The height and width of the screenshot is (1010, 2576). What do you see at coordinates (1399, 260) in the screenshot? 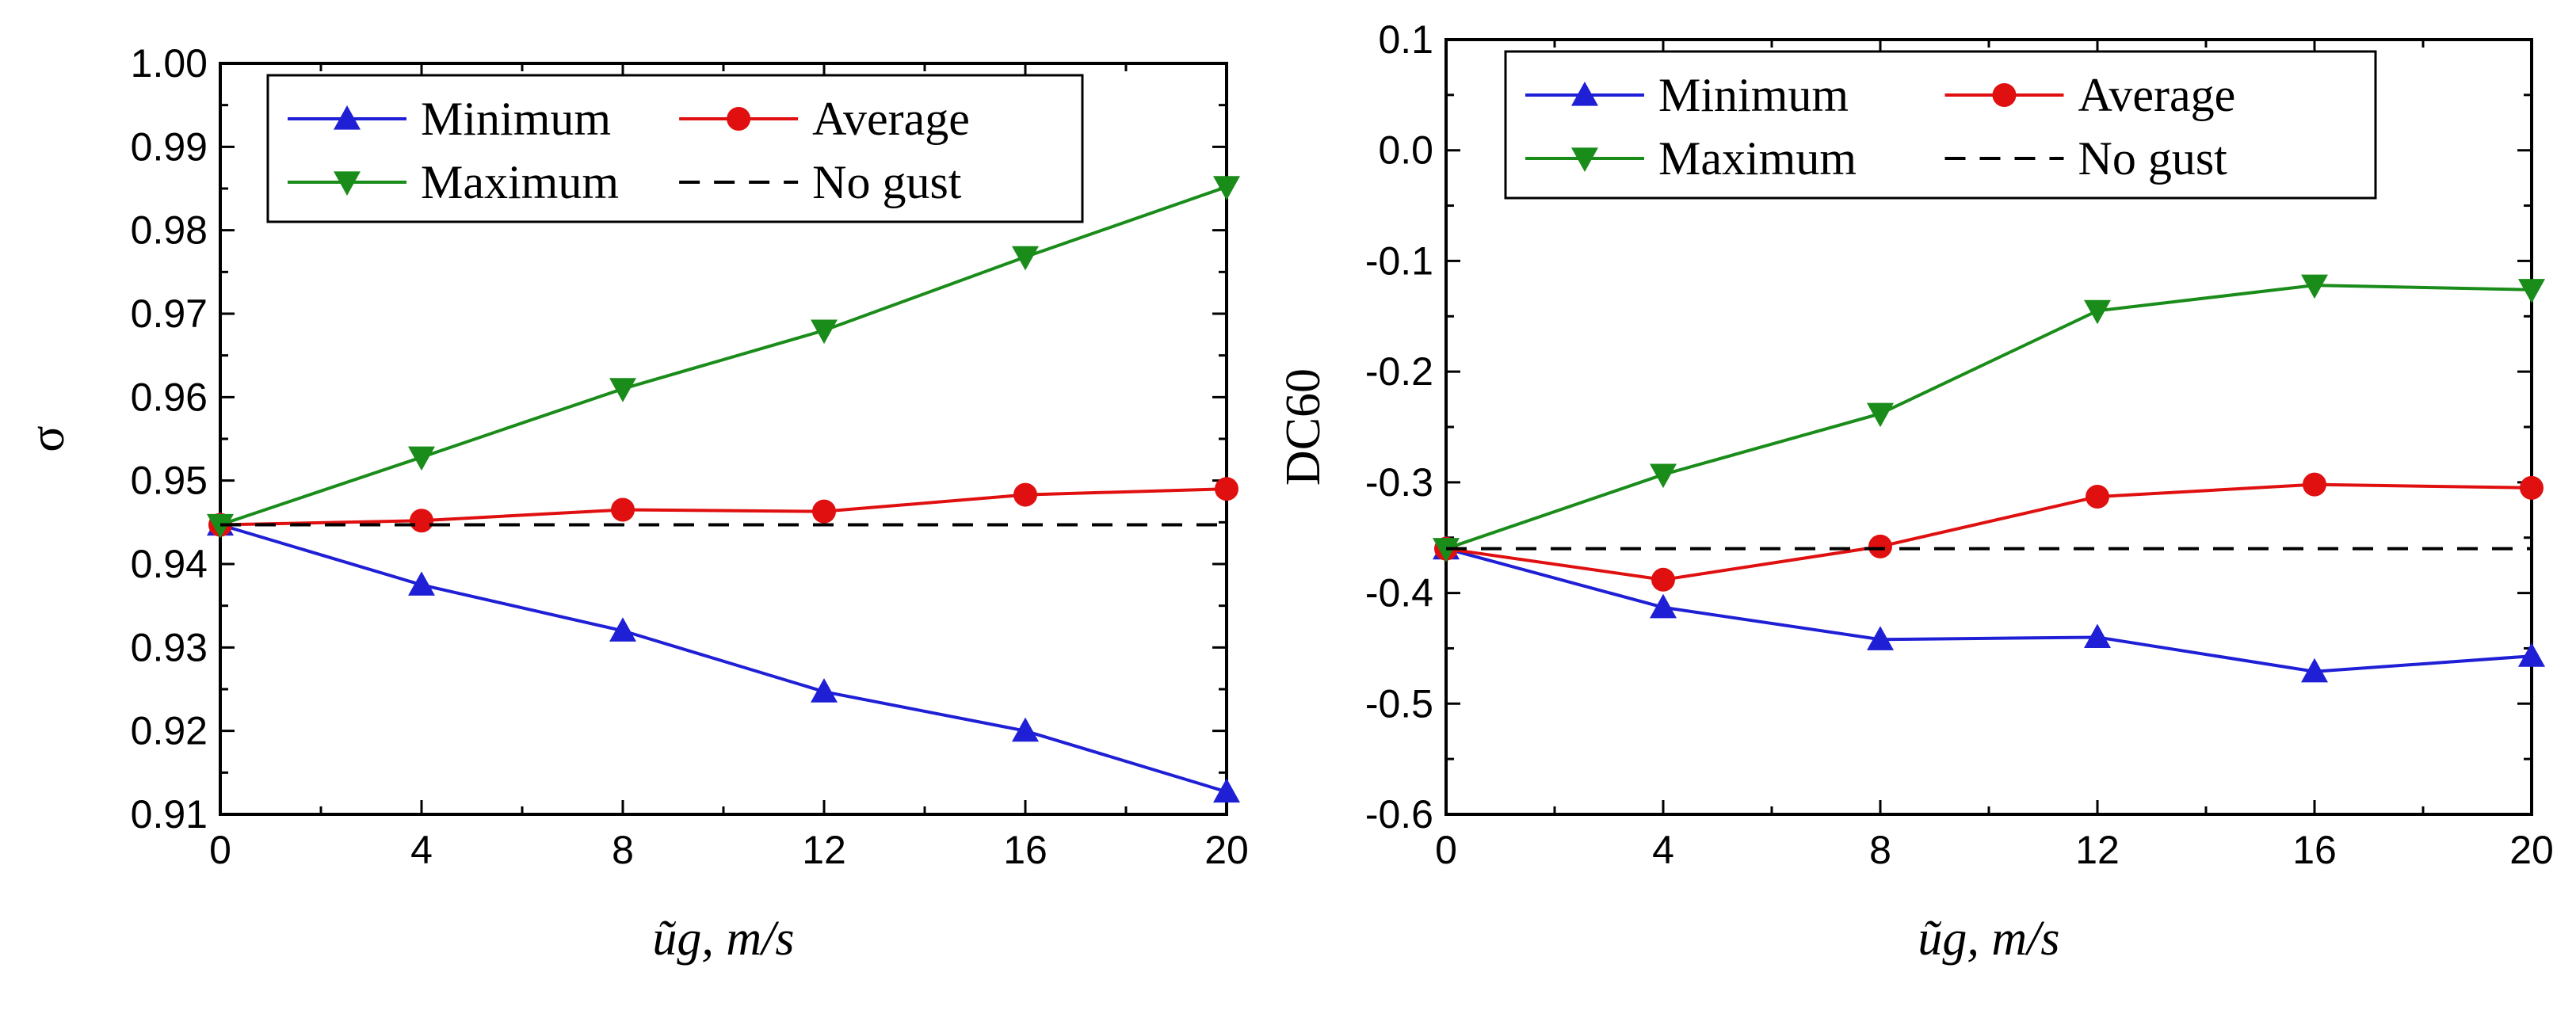
I see `y-tick-label: -0.1` at bounding box center [1399, 260].